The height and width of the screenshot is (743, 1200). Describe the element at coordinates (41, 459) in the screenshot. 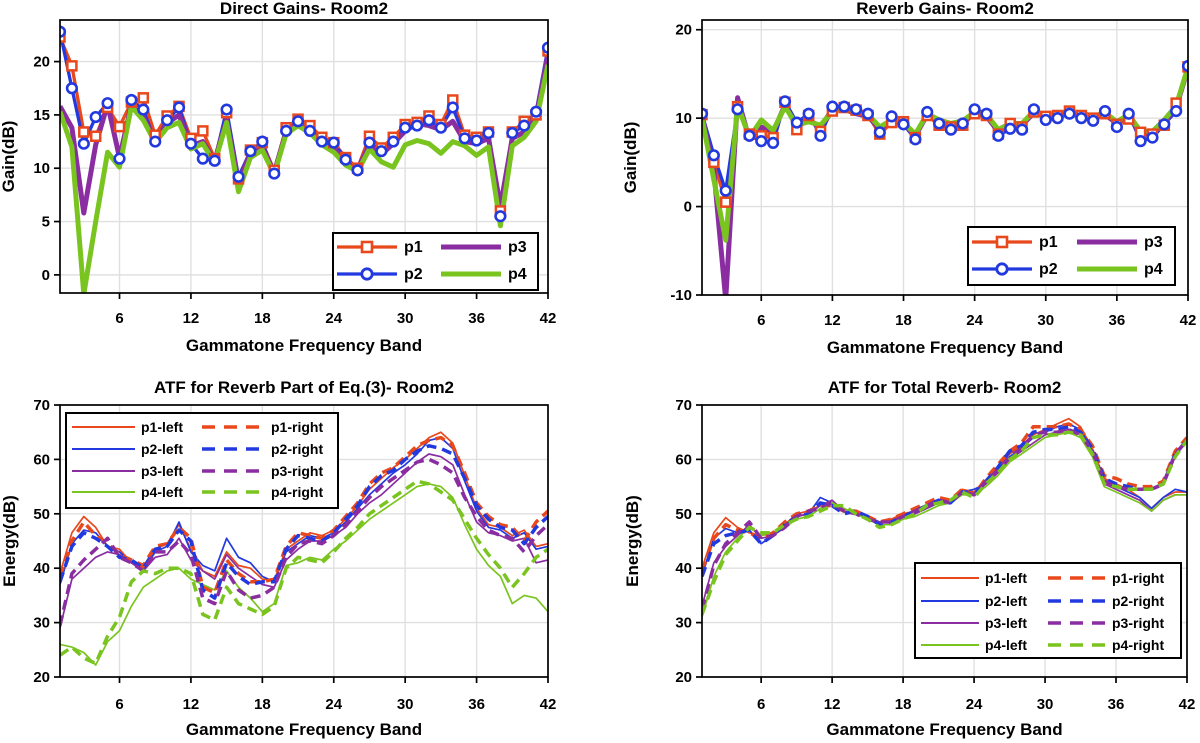

I see `y-tick-label: 60` at that location.